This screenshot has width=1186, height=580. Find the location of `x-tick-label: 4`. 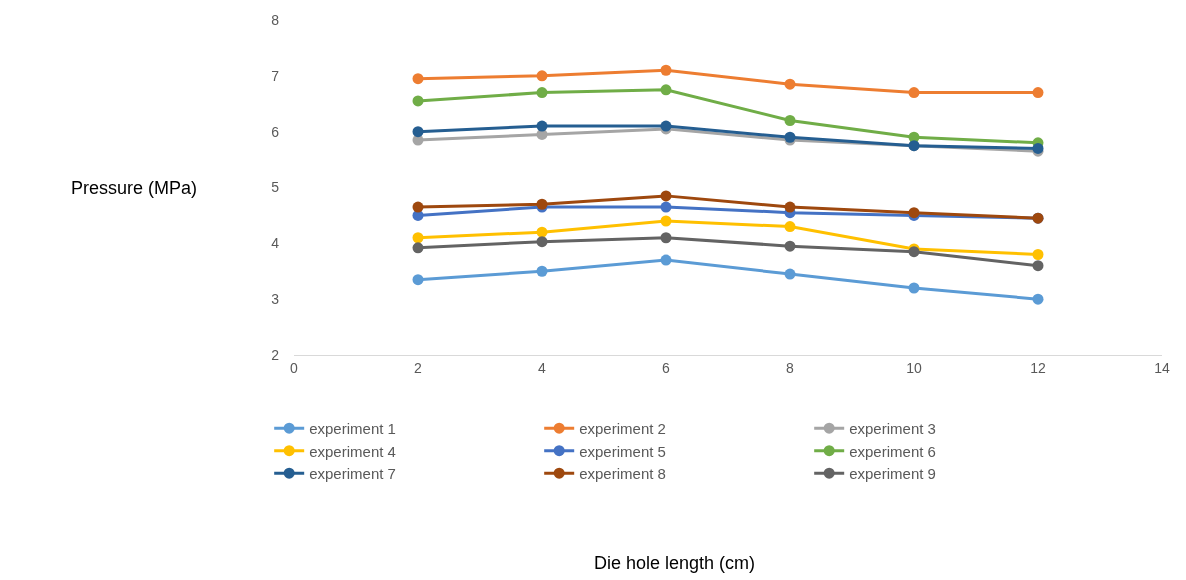

x-tick-label: 4 is located at coordinates (542, 367).